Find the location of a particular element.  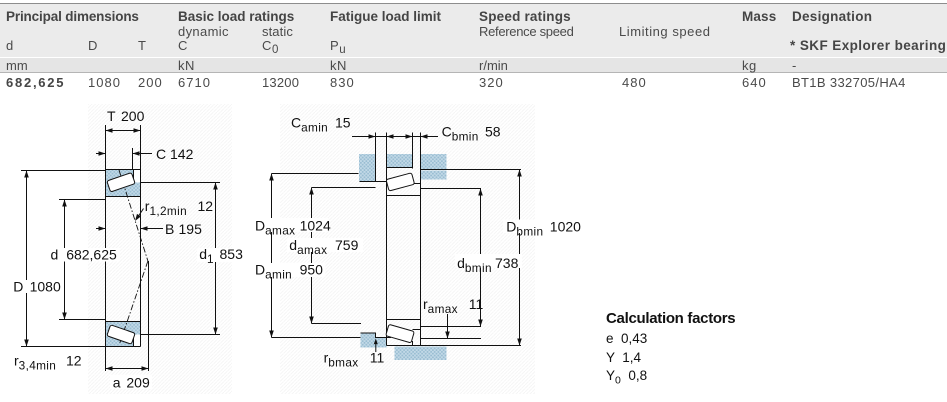

svg-text: 58 is located at coordinates (493, 132).